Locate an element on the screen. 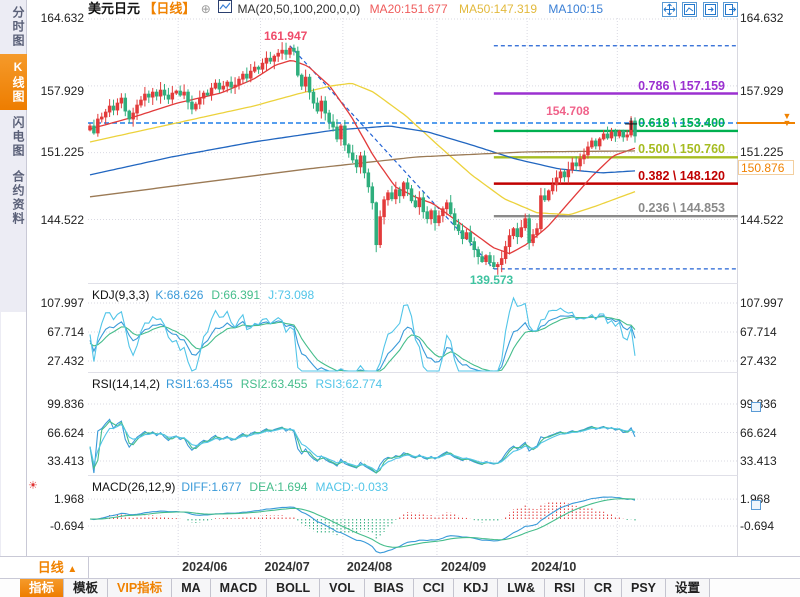 The image size is (800, 597). add-compare-icon: ⊕ is located at coordinates (205, 9).